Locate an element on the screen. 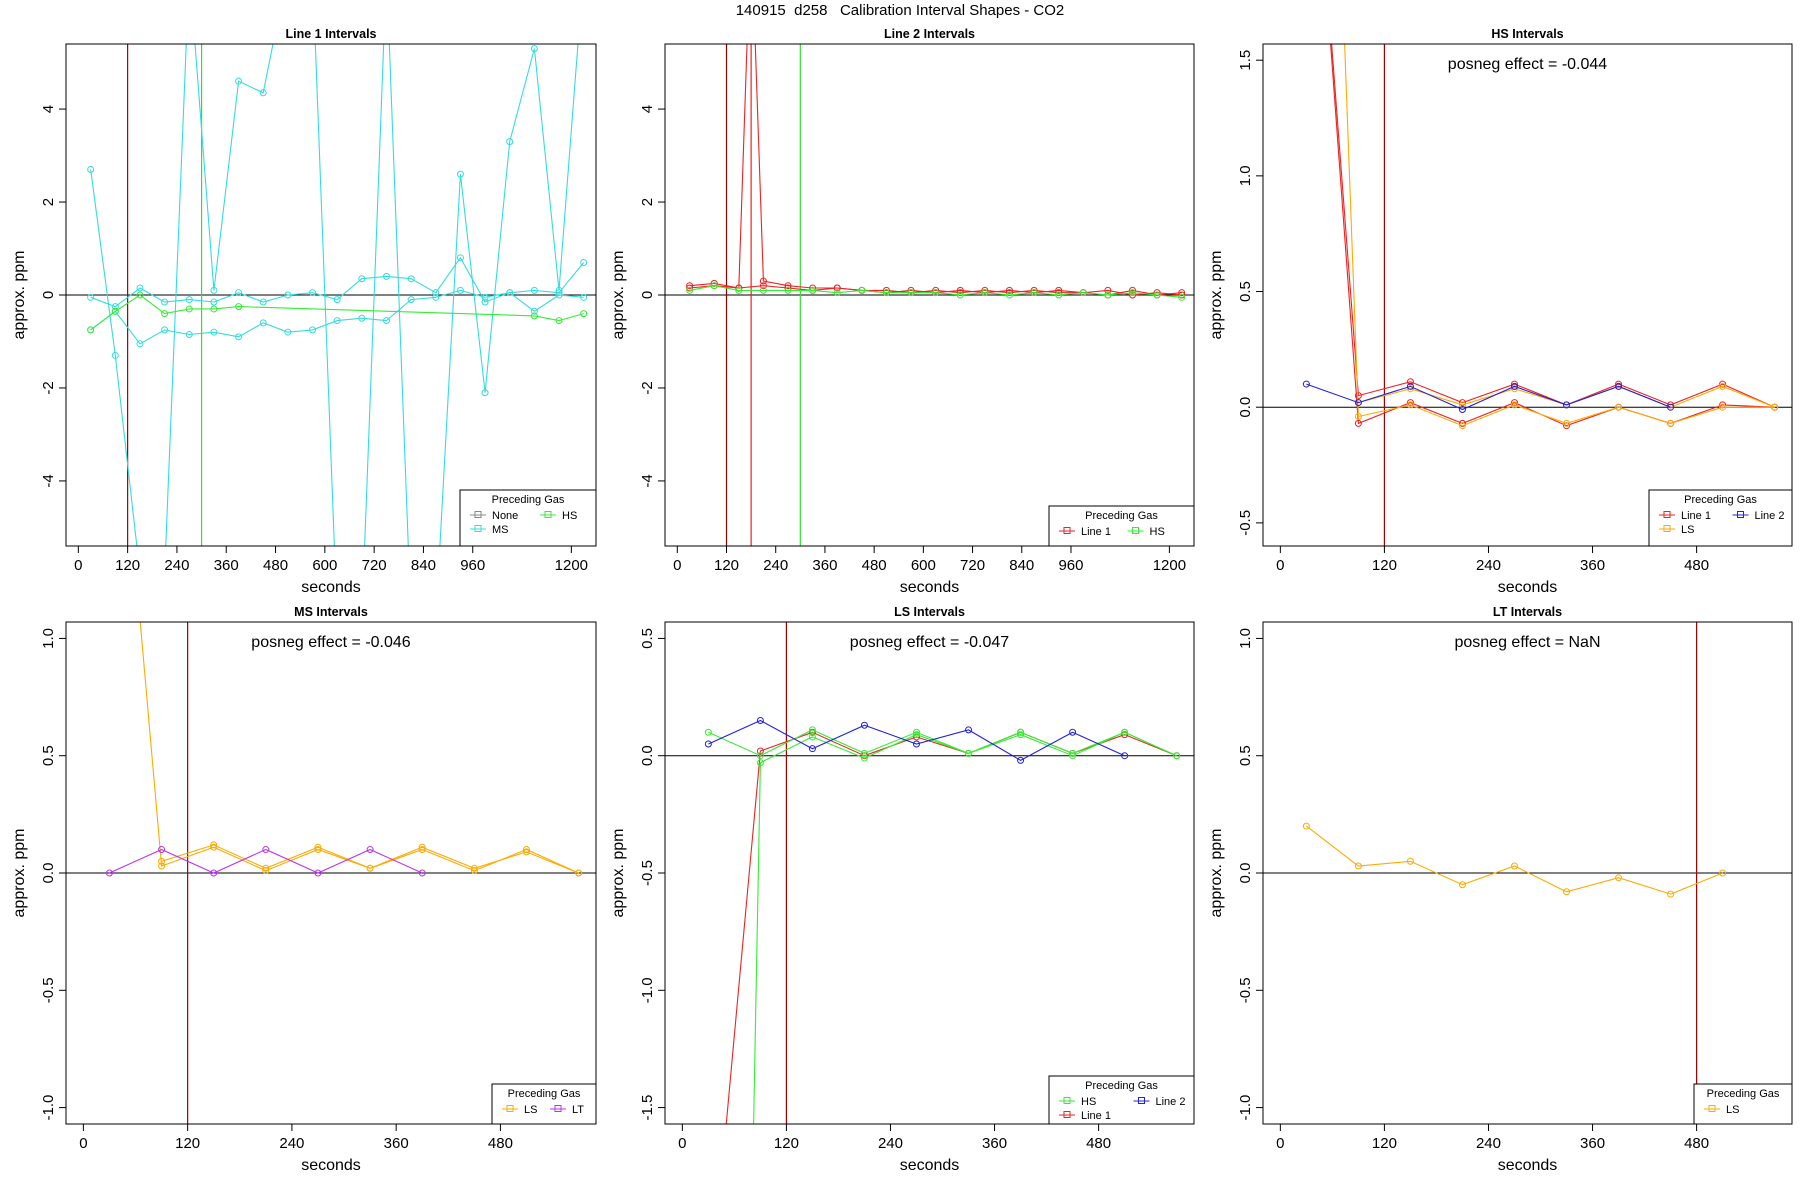 This screenshot has height=1200, width=1800. panel-title: HS Intervals is located at coordinates (1527, 34).